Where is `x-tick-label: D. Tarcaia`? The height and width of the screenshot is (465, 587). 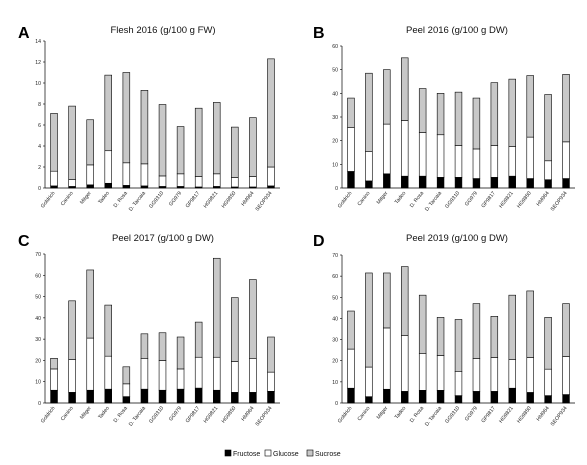 x-tick-label: D. Tarcaia is located at coordinates (433, 201).